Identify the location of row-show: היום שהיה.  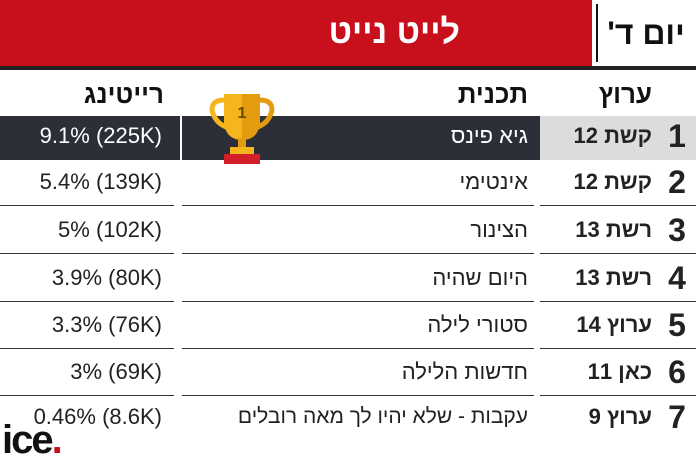
(480, 277).